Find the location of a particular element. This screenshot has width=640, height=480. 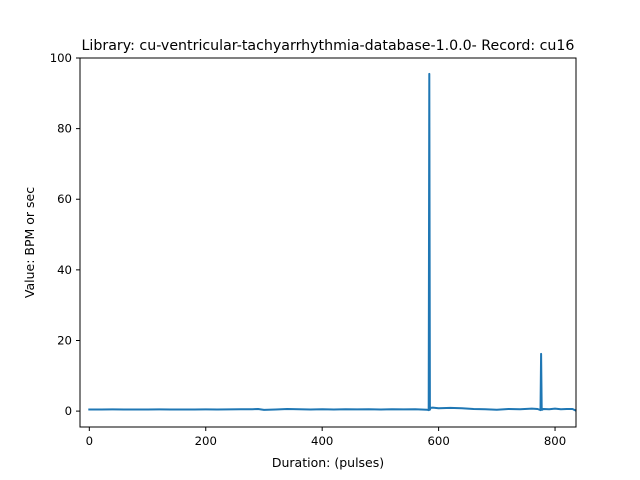

x-axis-label: Duration: (pulses) is located at coordinates (328, 462).